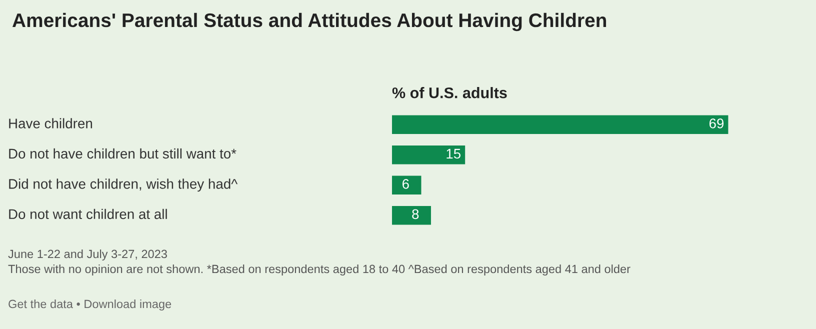  I want to click on x-axis-title: % of U.S. adults, so click(449, 92).